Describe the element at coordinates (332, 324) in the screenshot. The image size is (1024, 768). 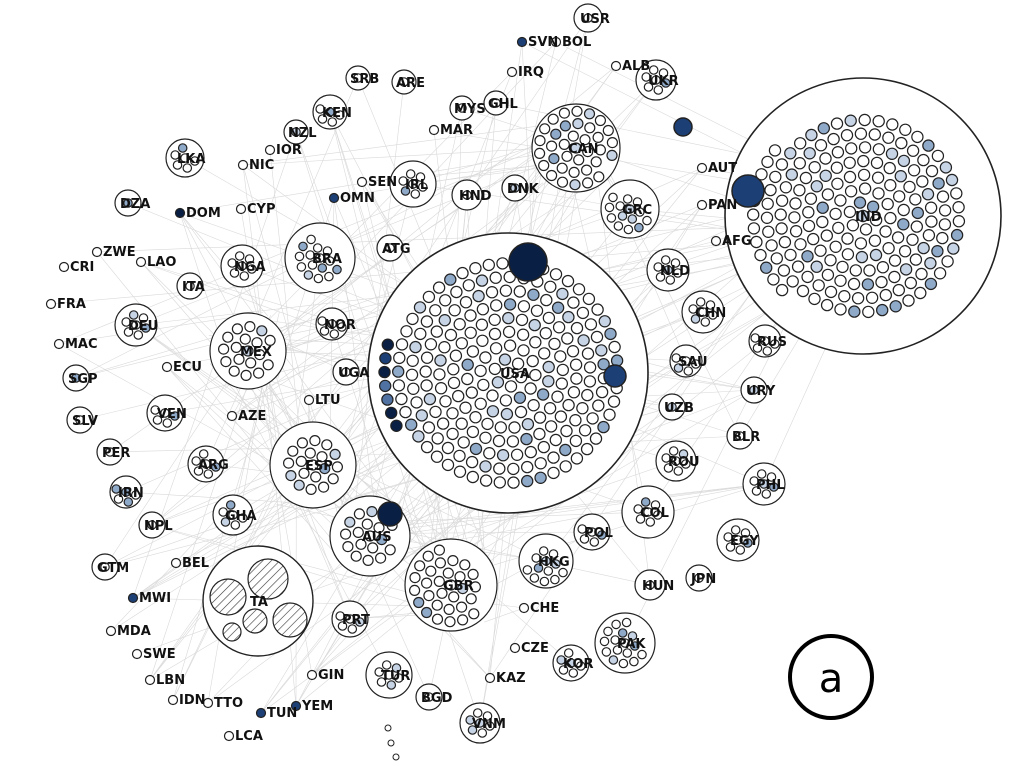
I see `country-nor` at that location.